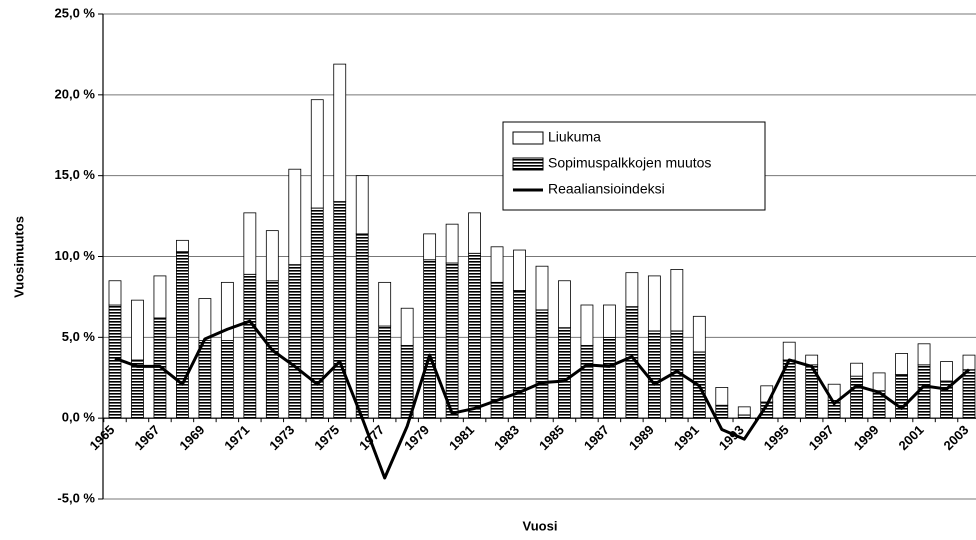 This screenshot has height=540, width=976. Describe the element at coordinates (76, 497) in the screenshot. I see `y-tick-label: -5,0 %` at that location.